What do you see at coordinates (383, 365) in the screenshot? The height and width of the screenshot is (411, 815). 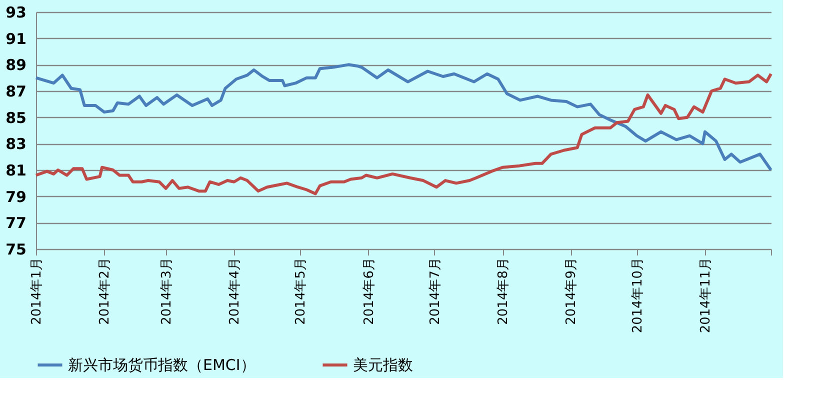 I see `legend-label: 美元指数` at bounding box center [383, 365].